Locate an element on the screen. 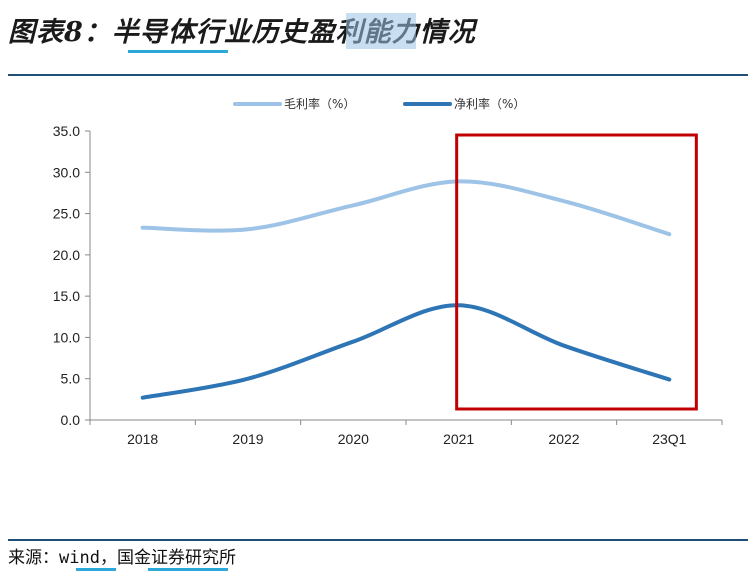 Image resolution: width=752 pixels, height=579 pixels. legend: 毛利率（%） 净利率（%） is located at coordinates (379, 103).